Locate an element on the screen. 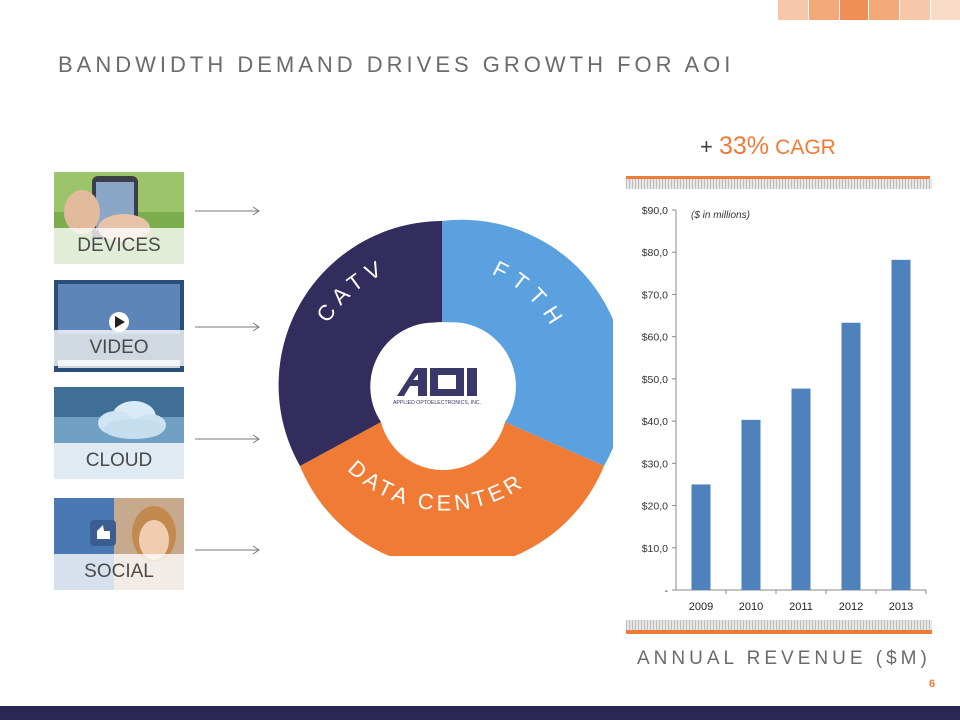 Image resolution: width=960 pixels, height=720 pixels. y-tick-label: $70,0 is located at coordinates (655, 295).